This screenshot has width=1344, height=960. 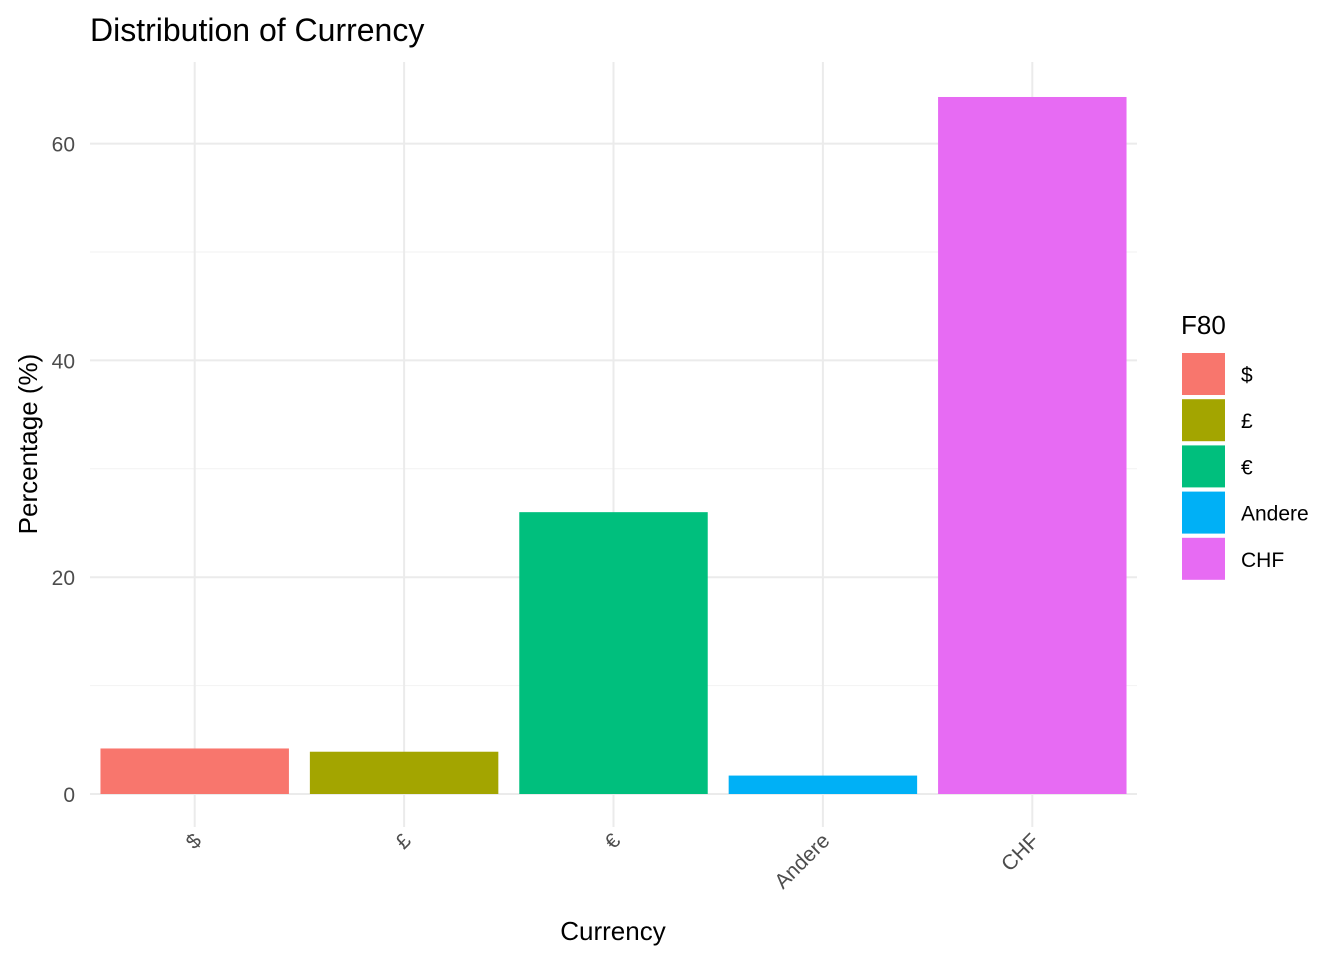 I want to click on legend-title: F80, so click(x=1203, y=325).